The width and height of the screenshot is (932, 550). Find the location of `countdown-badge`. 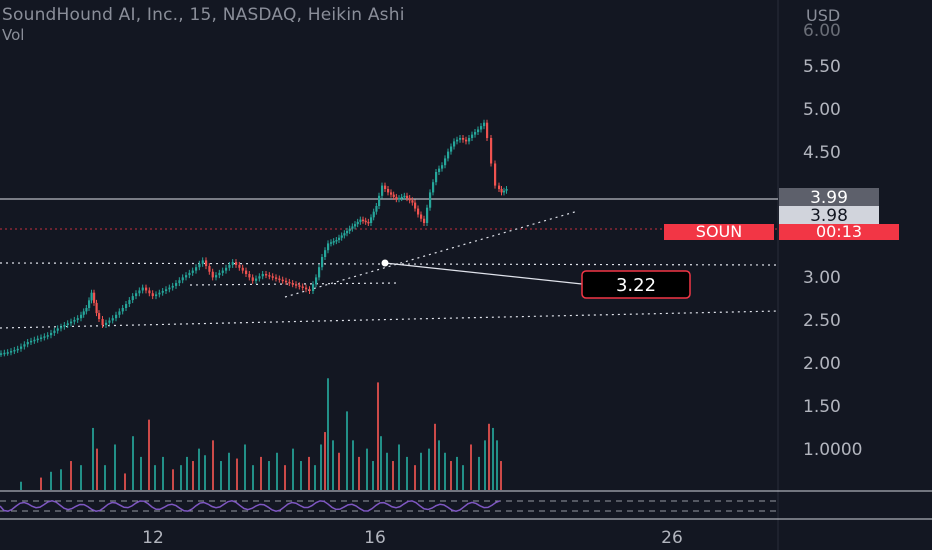

countdown-badge is located at coordinates (839, 232).